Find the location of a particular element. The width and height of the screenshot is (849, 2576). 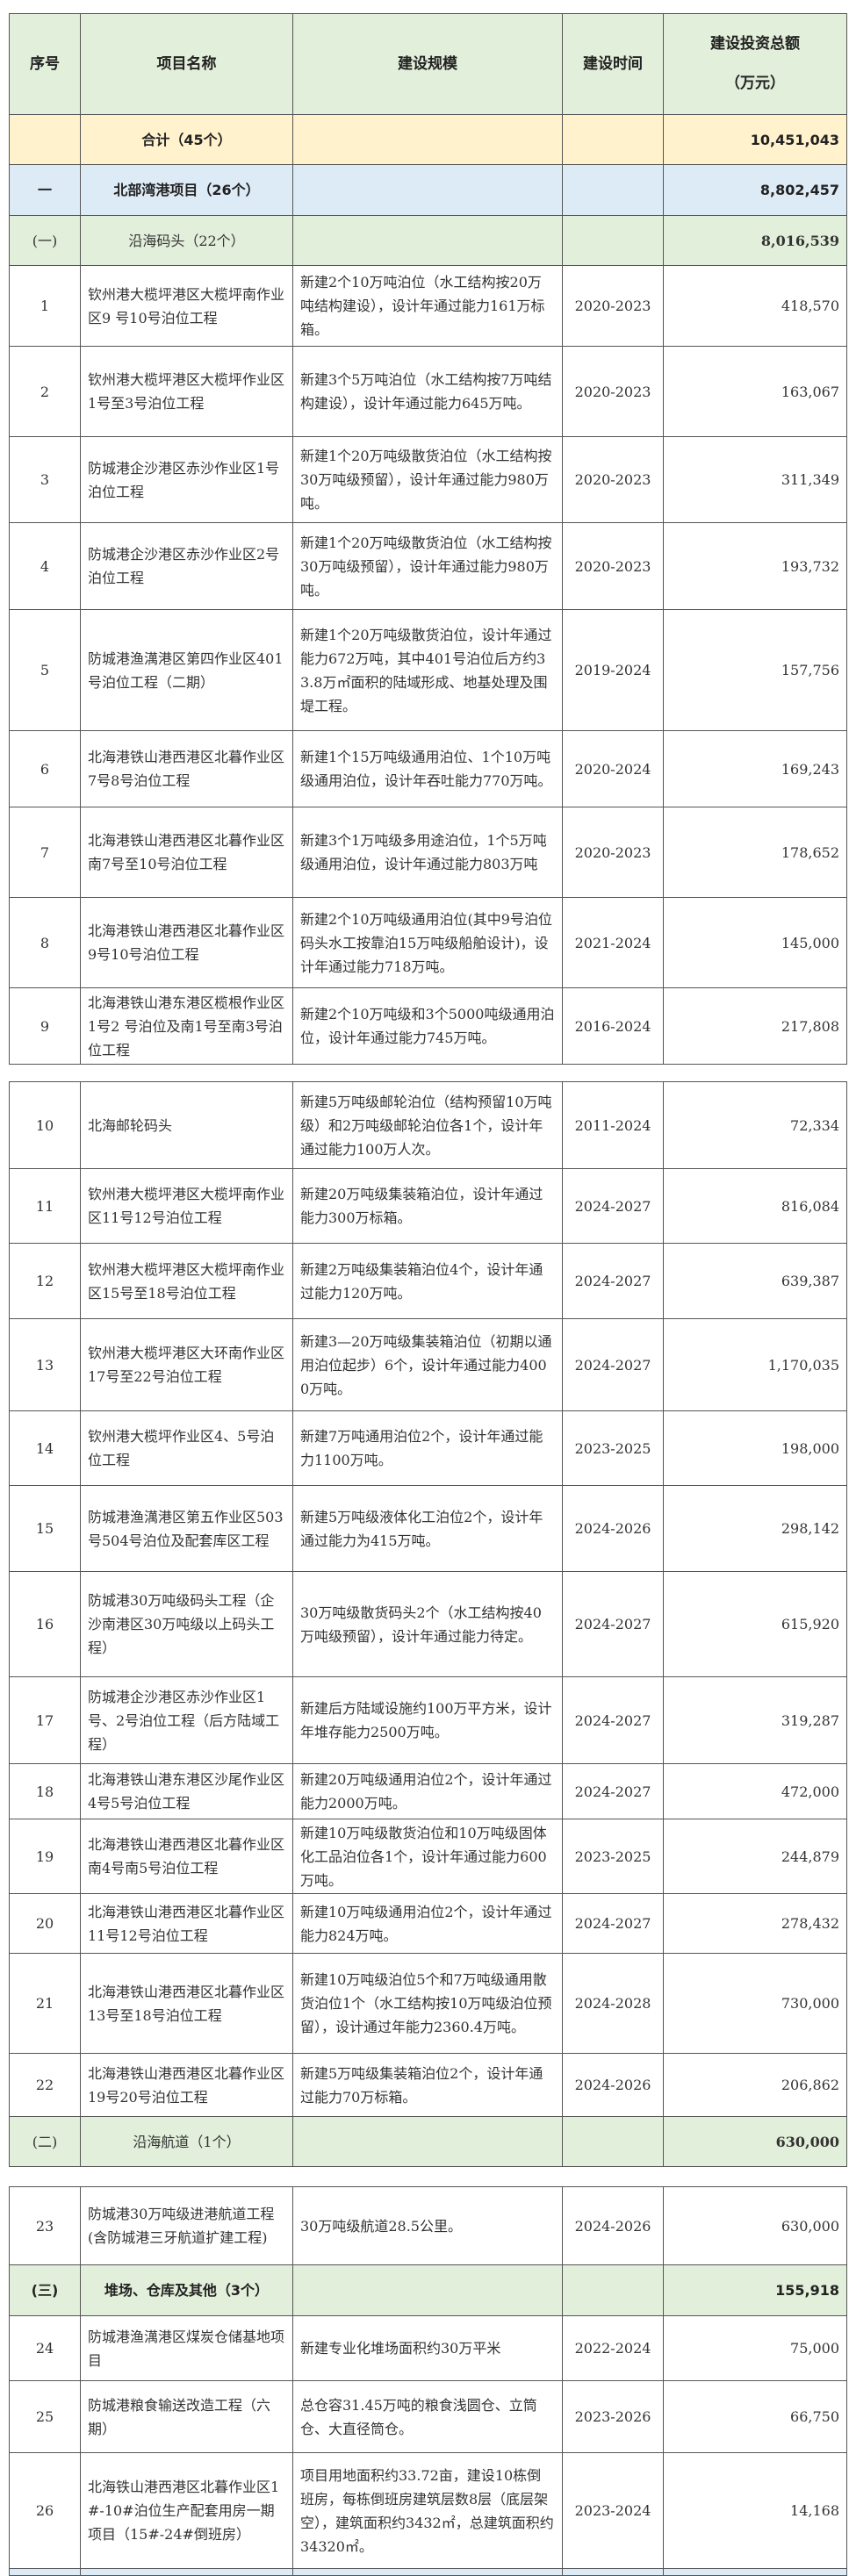

subsection-row: (二) 沿海航道（1个） 630,000 is located at coordinates (428, 2141).